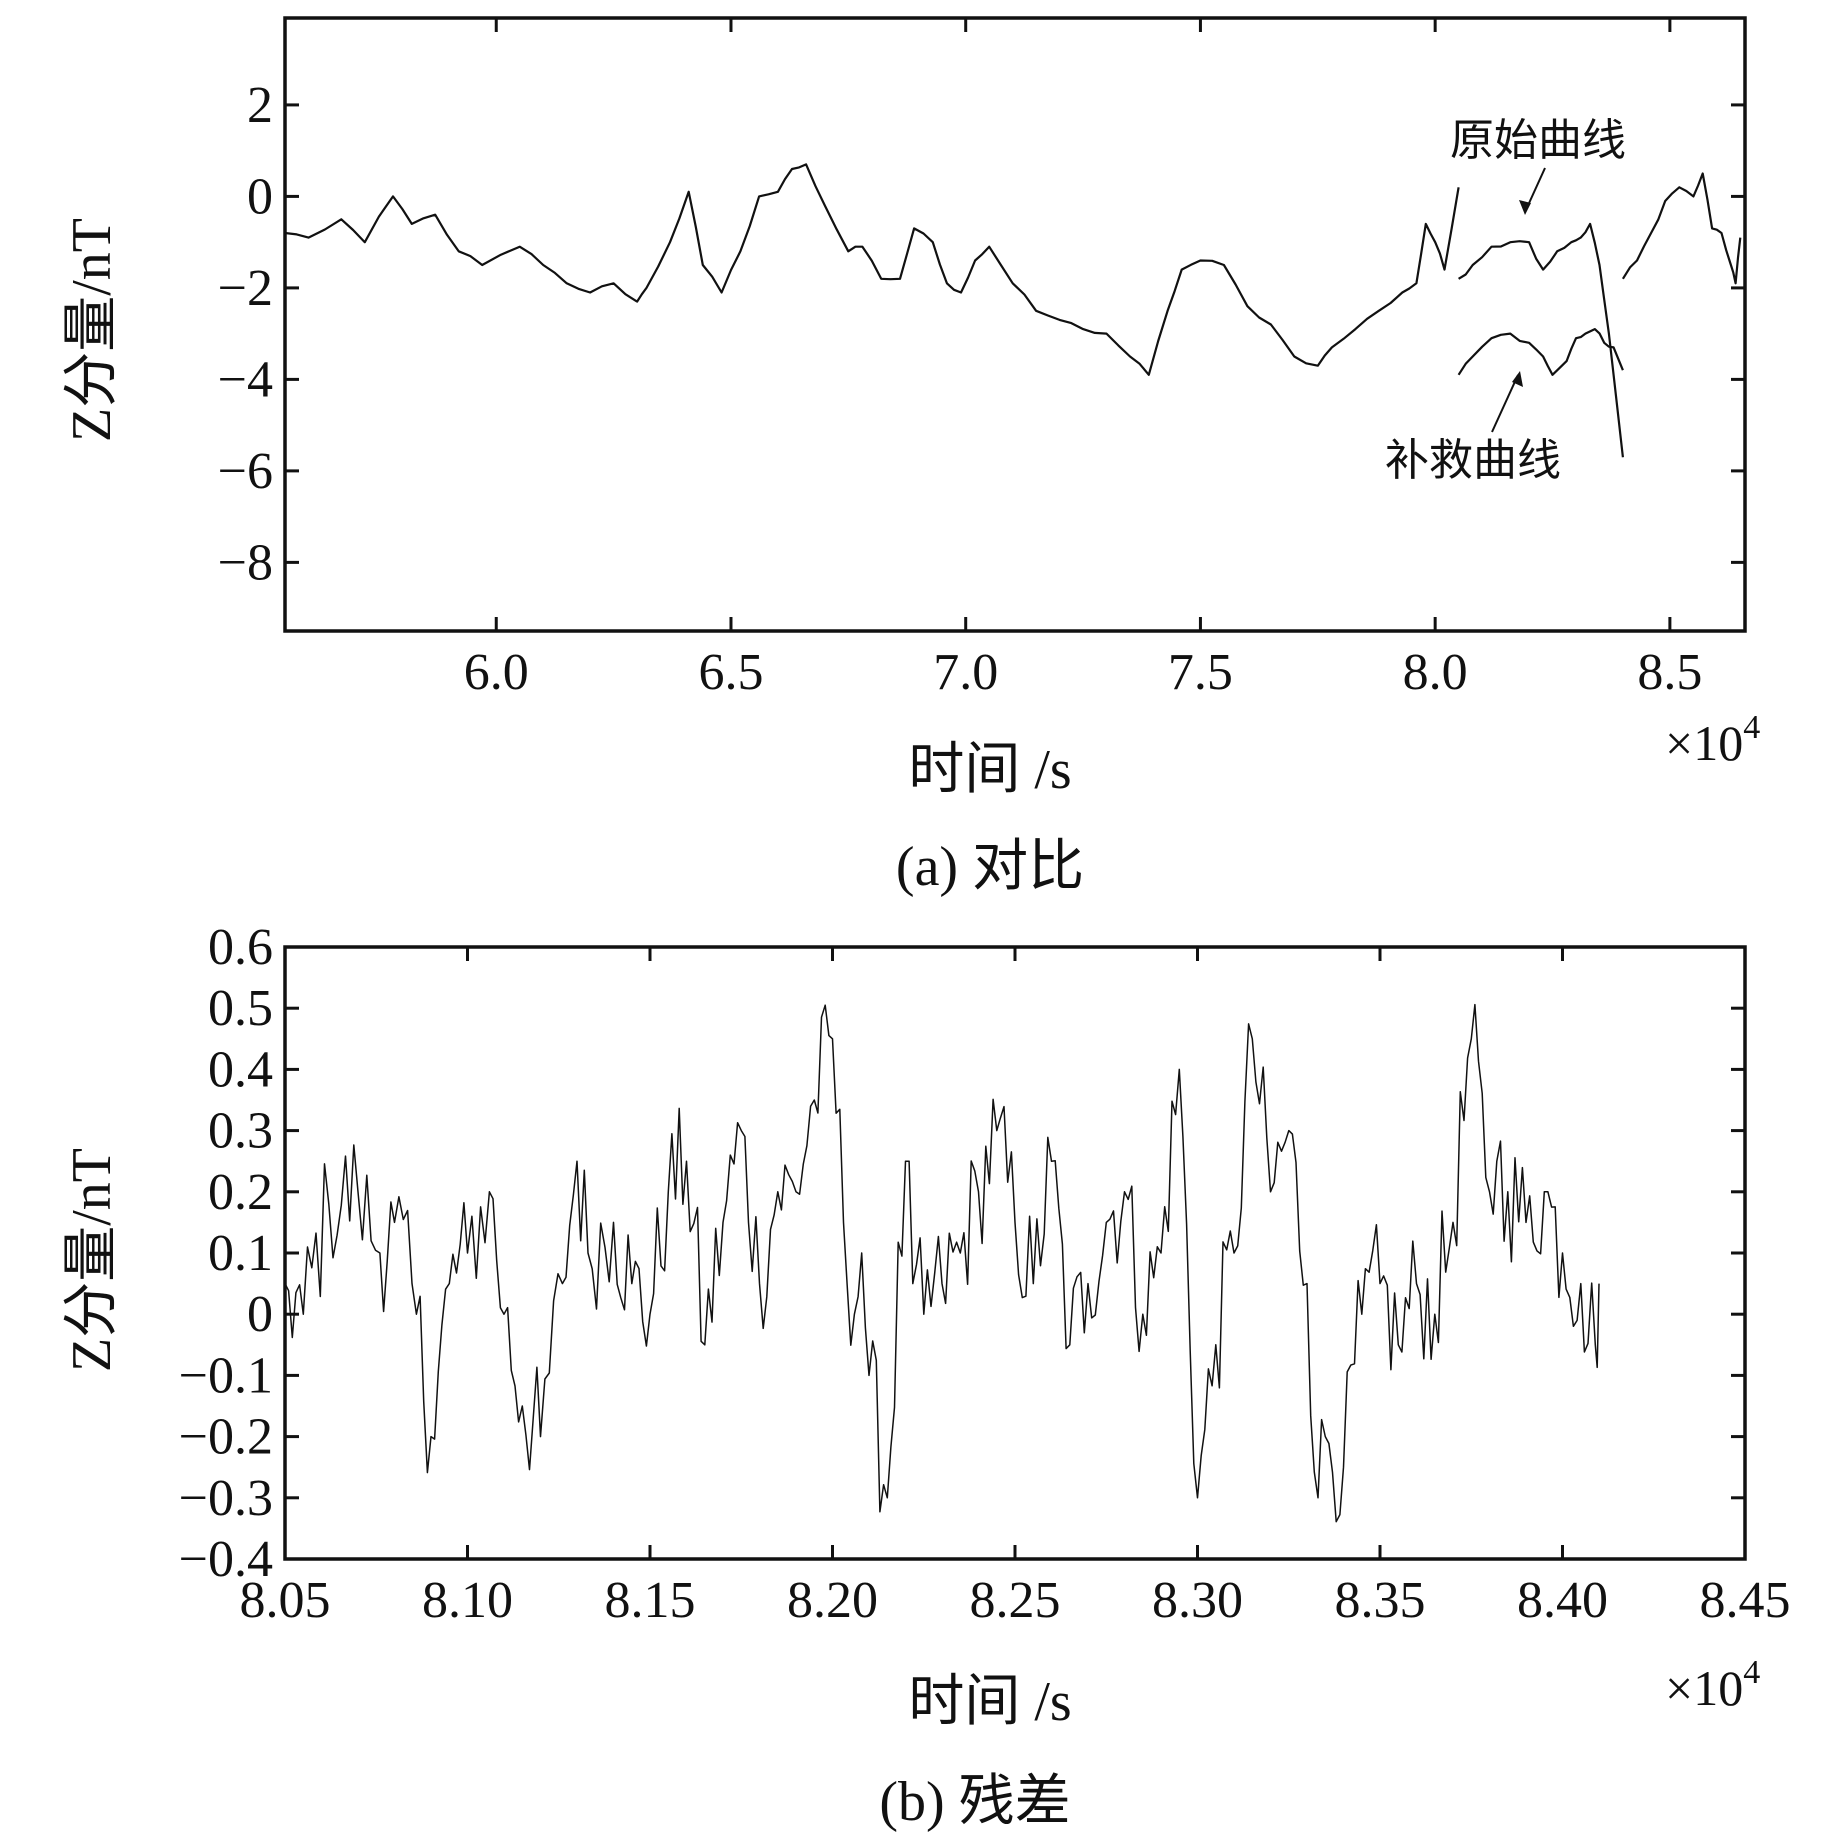 The width and height of the screenshot is (1843, 1844). What do you see at coordinates (1751, 727) in the screenshot?
I see `panel-a-x-multiplier-exp: 4` at bounding box center [1751, 727].